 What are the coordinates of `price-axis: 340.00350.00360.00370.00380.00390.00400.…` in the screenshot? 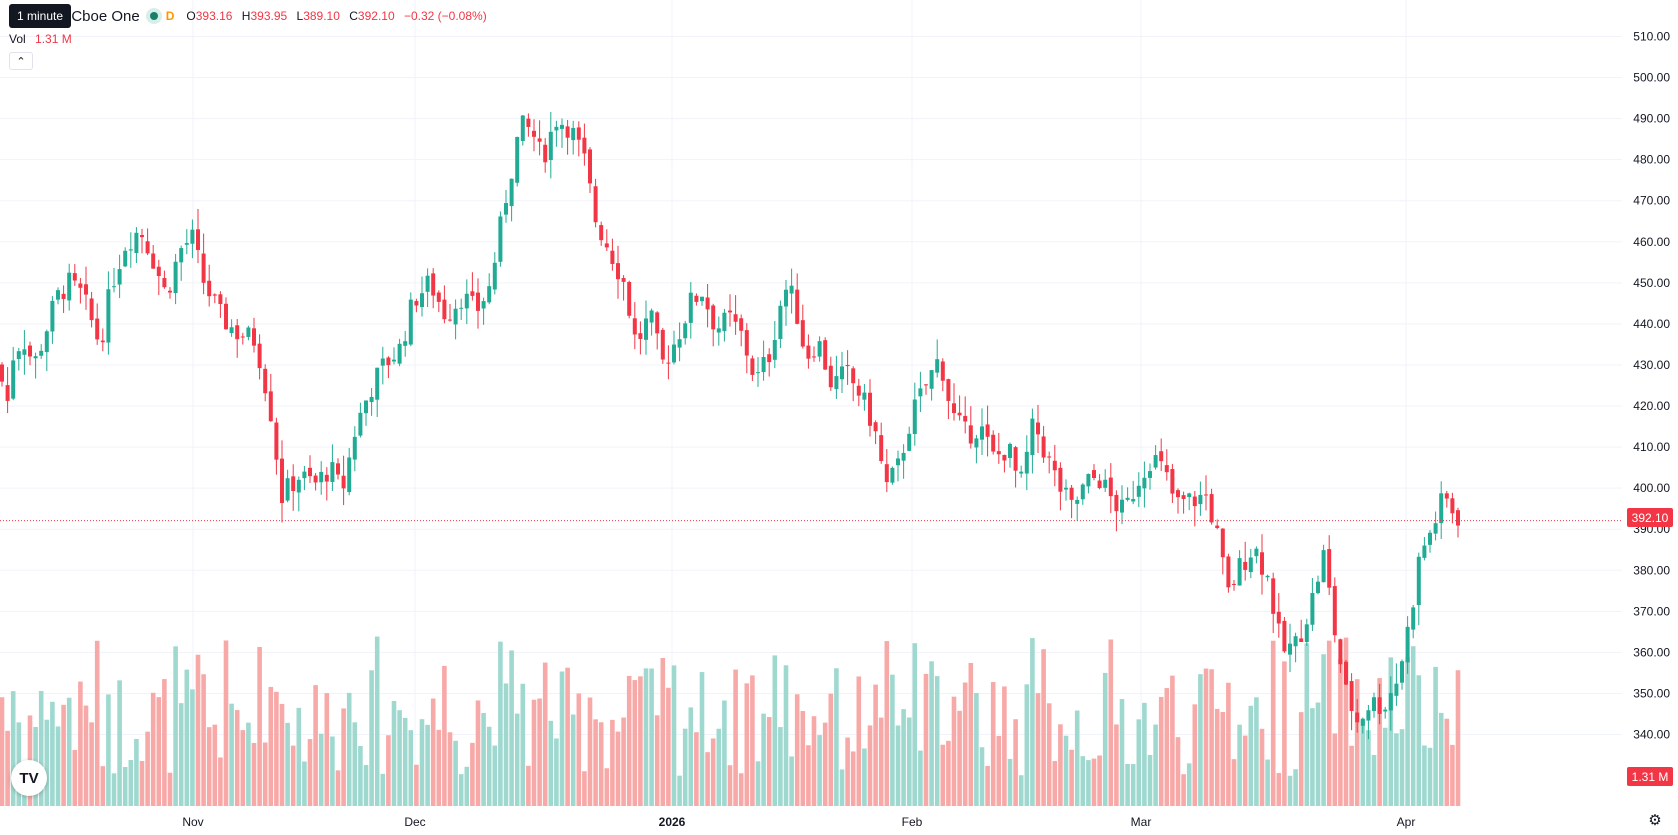 It's located at (1651, 386).